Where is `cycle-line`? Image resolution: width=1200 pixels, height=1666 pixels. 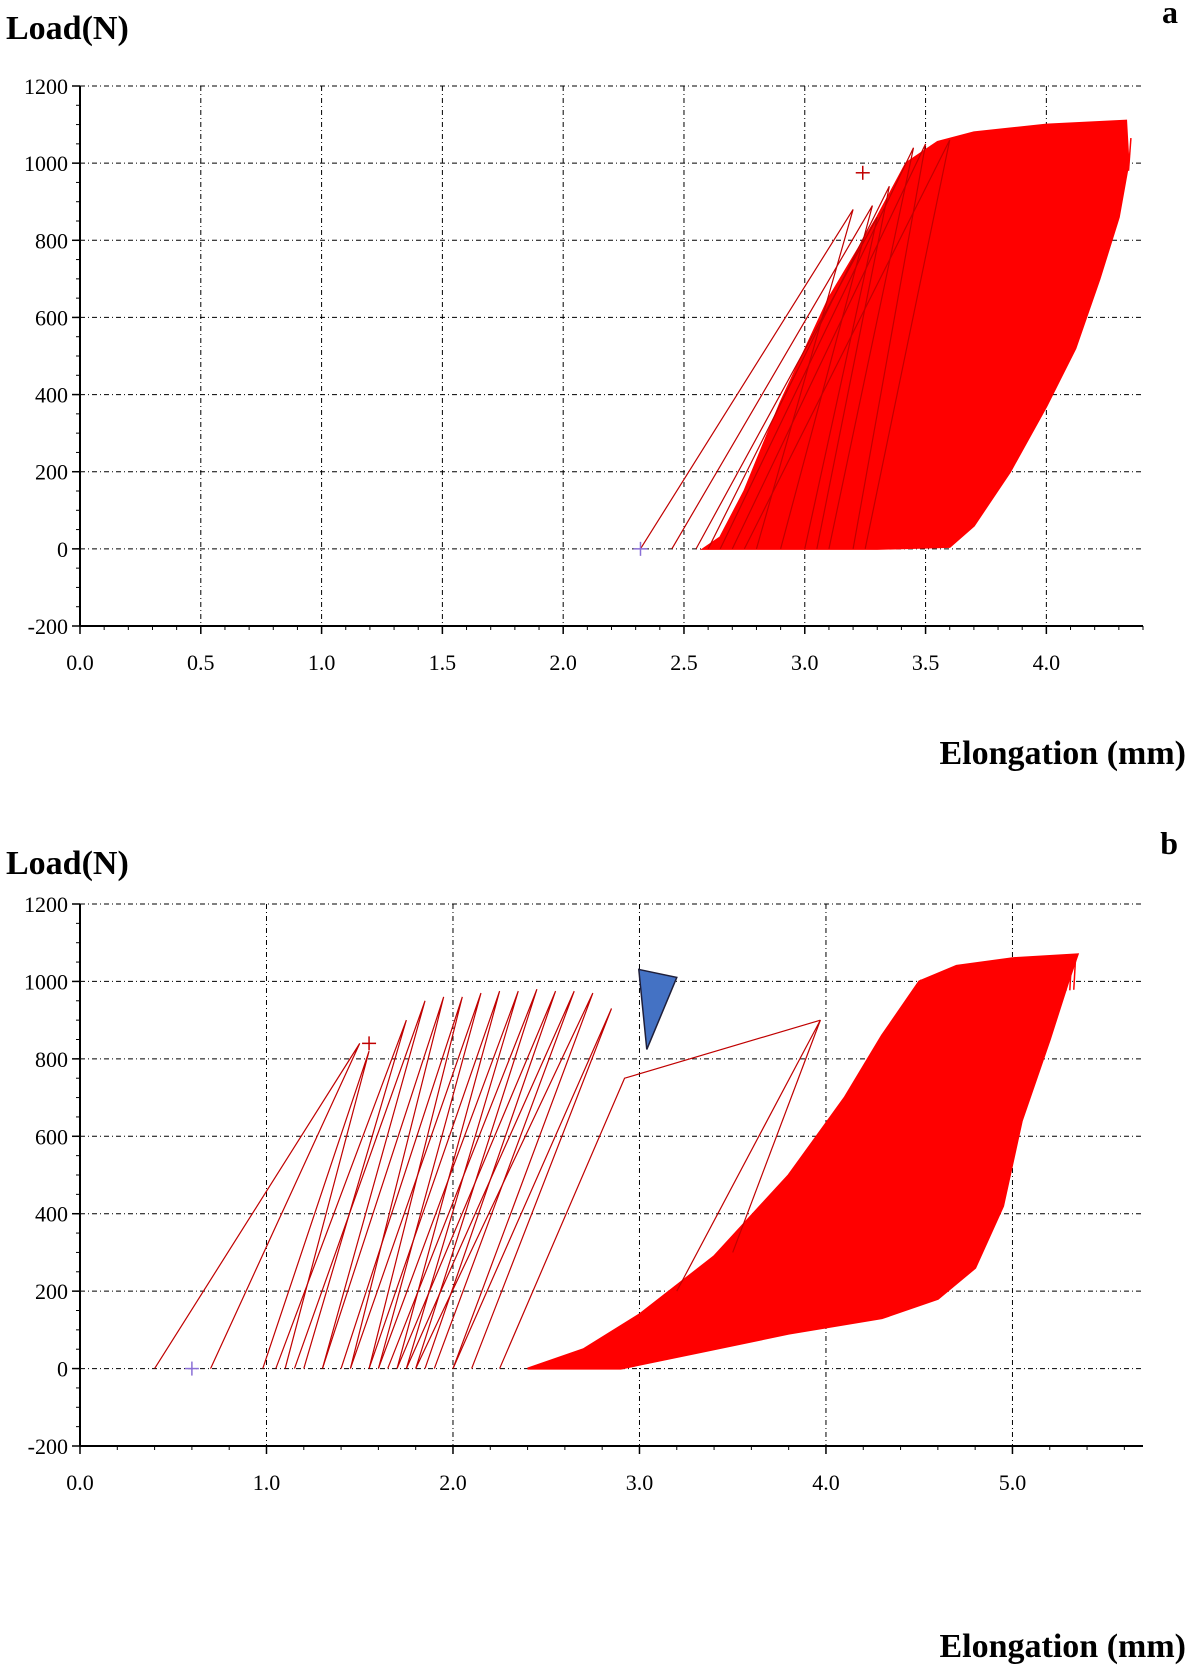
cycle-line is located at coordinates (776, 1136).